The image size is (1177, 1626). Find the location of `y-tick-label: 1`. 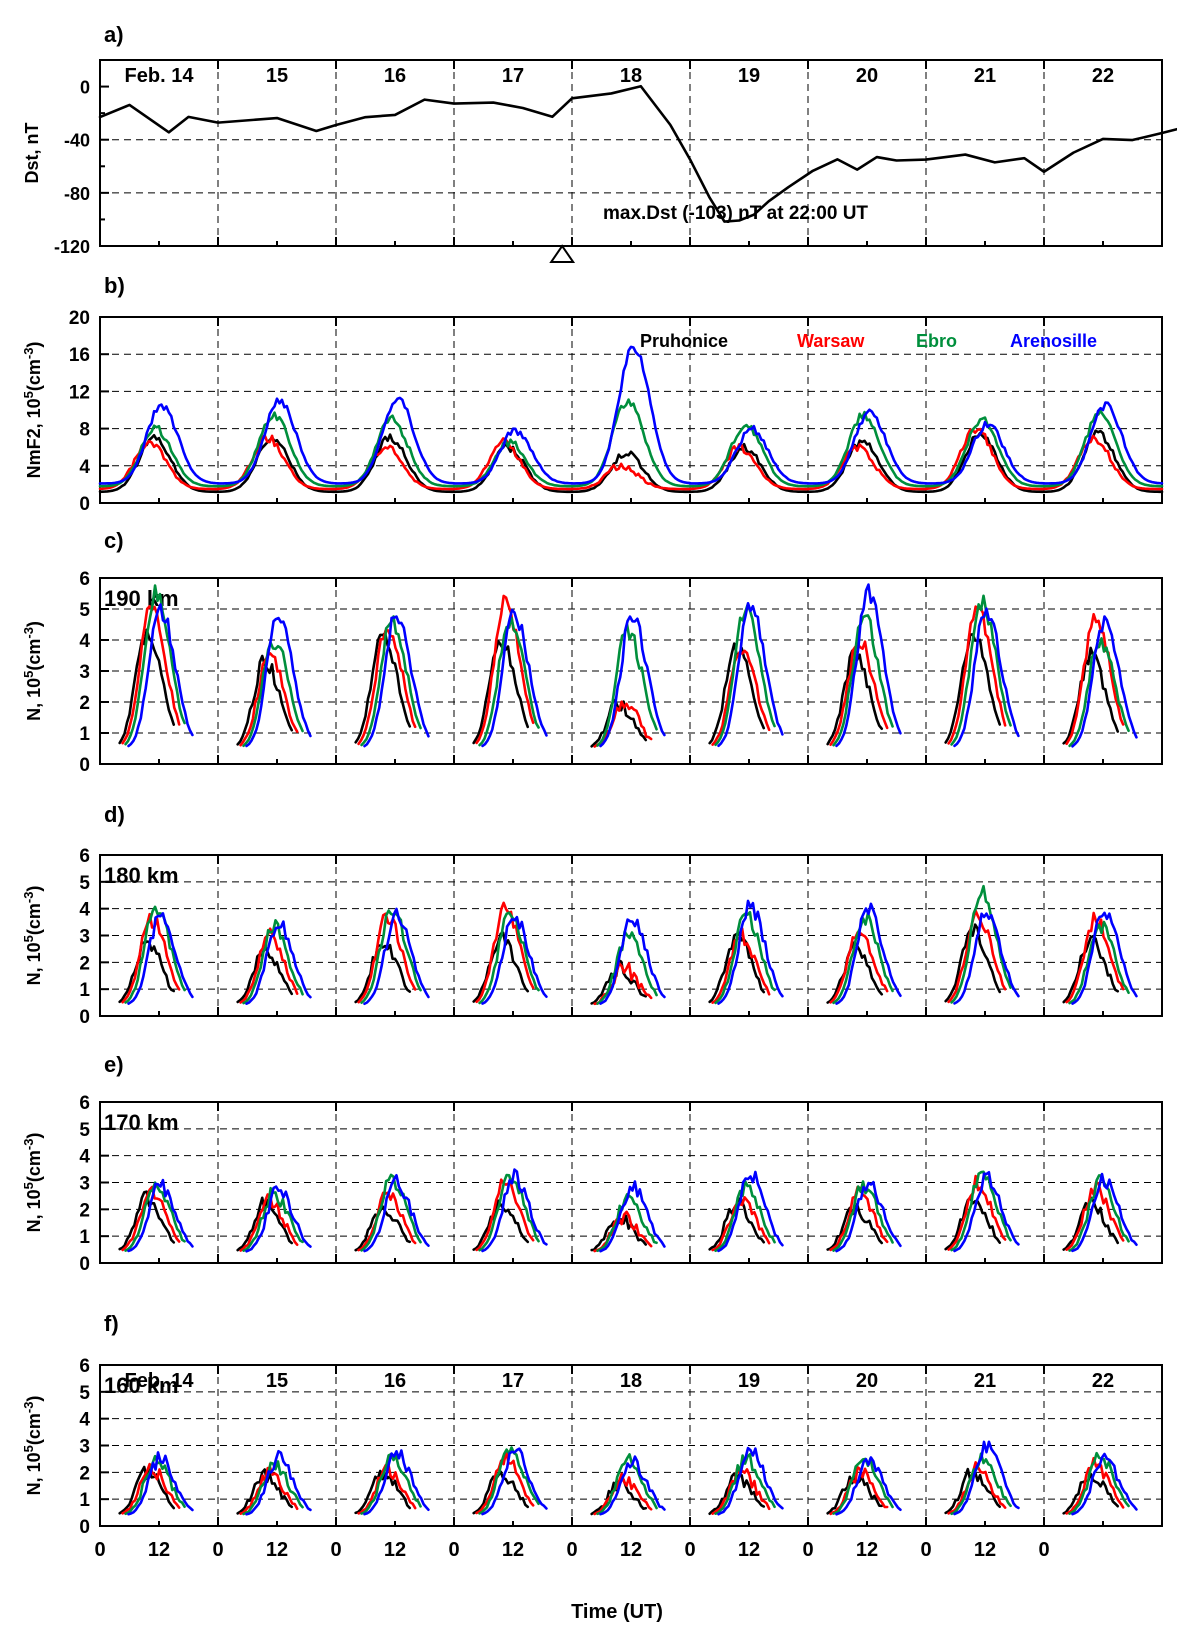

y-tick-label: 1 is located at coordinates (84, 990).